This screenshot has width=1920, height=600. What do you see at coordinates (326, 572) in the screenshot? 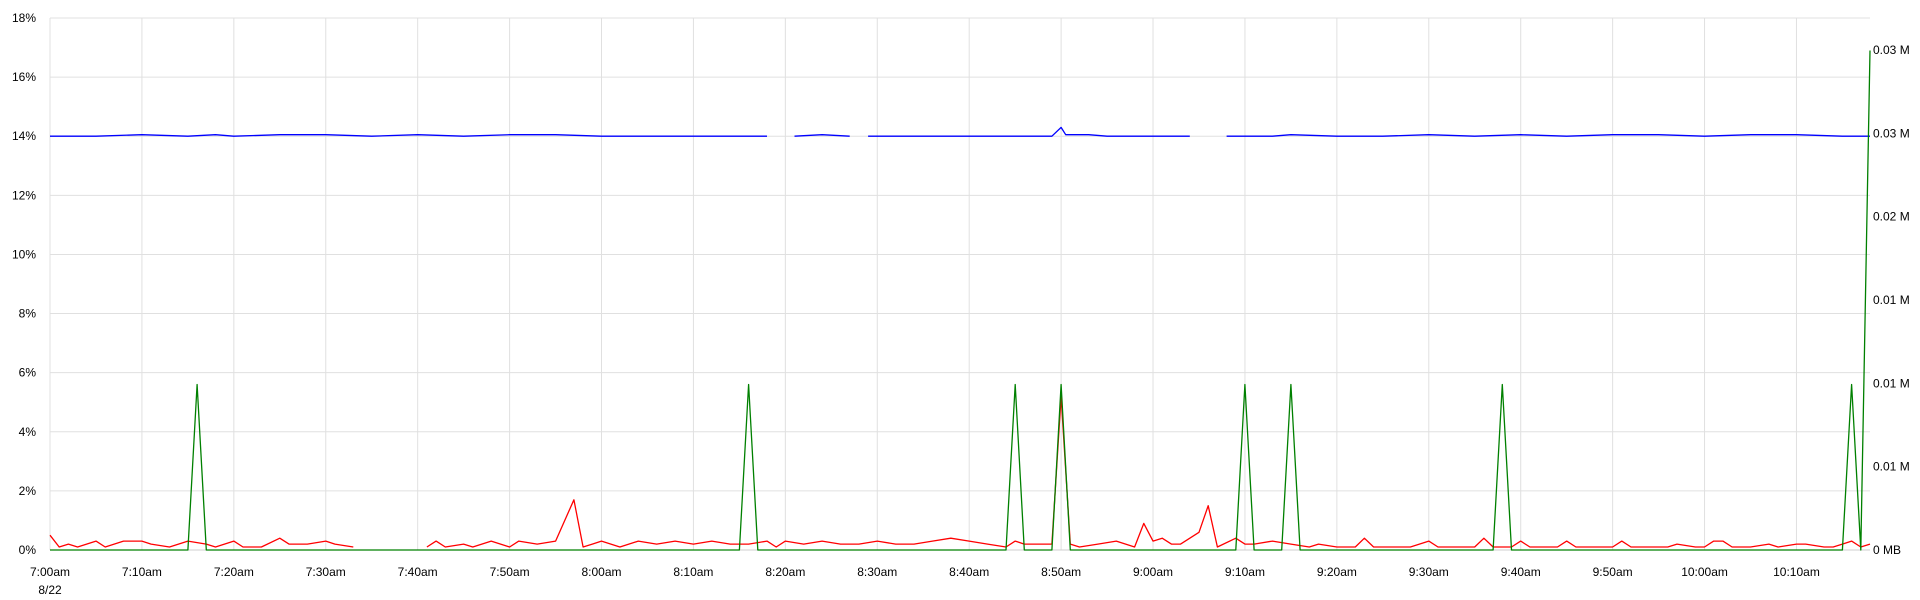
I see `x-tick-label: 7:30am` at bounding box center [326, 572].